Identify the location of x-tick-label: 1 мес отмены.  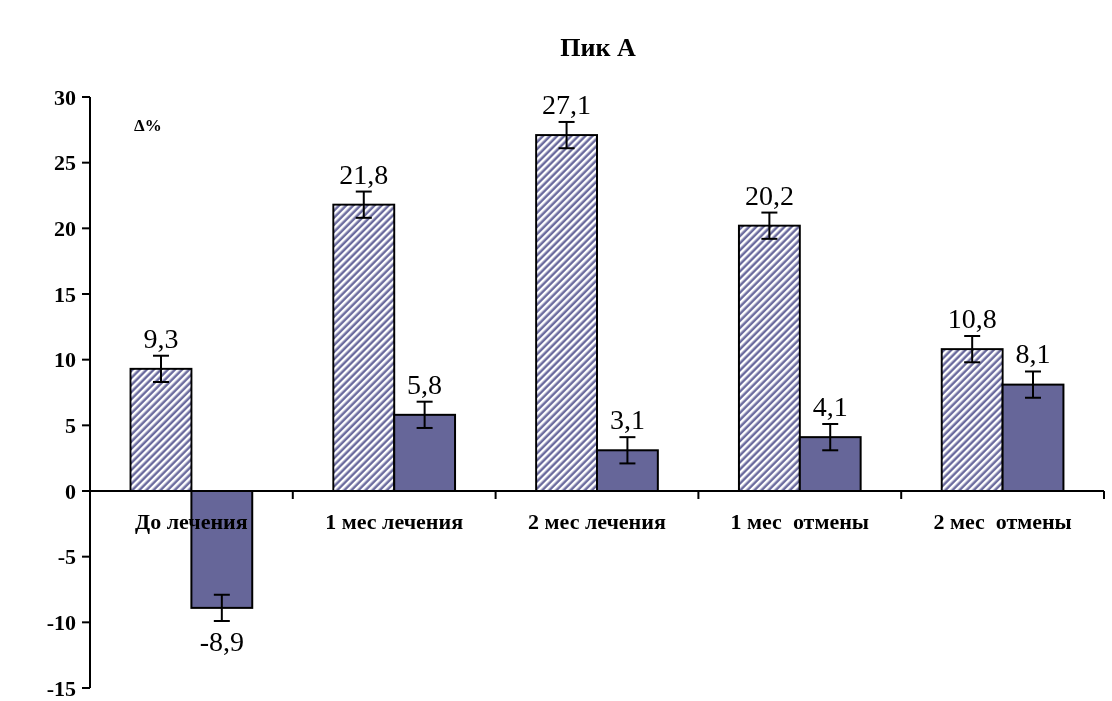
(799, 521).